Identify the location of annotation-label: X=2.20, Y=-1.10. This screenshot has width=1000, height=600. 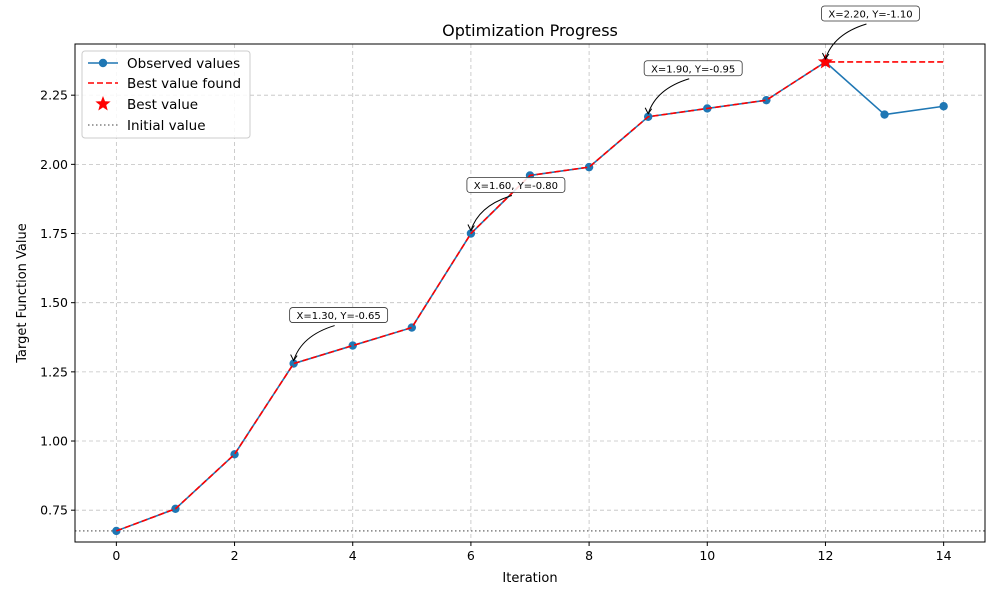
(870, 14).